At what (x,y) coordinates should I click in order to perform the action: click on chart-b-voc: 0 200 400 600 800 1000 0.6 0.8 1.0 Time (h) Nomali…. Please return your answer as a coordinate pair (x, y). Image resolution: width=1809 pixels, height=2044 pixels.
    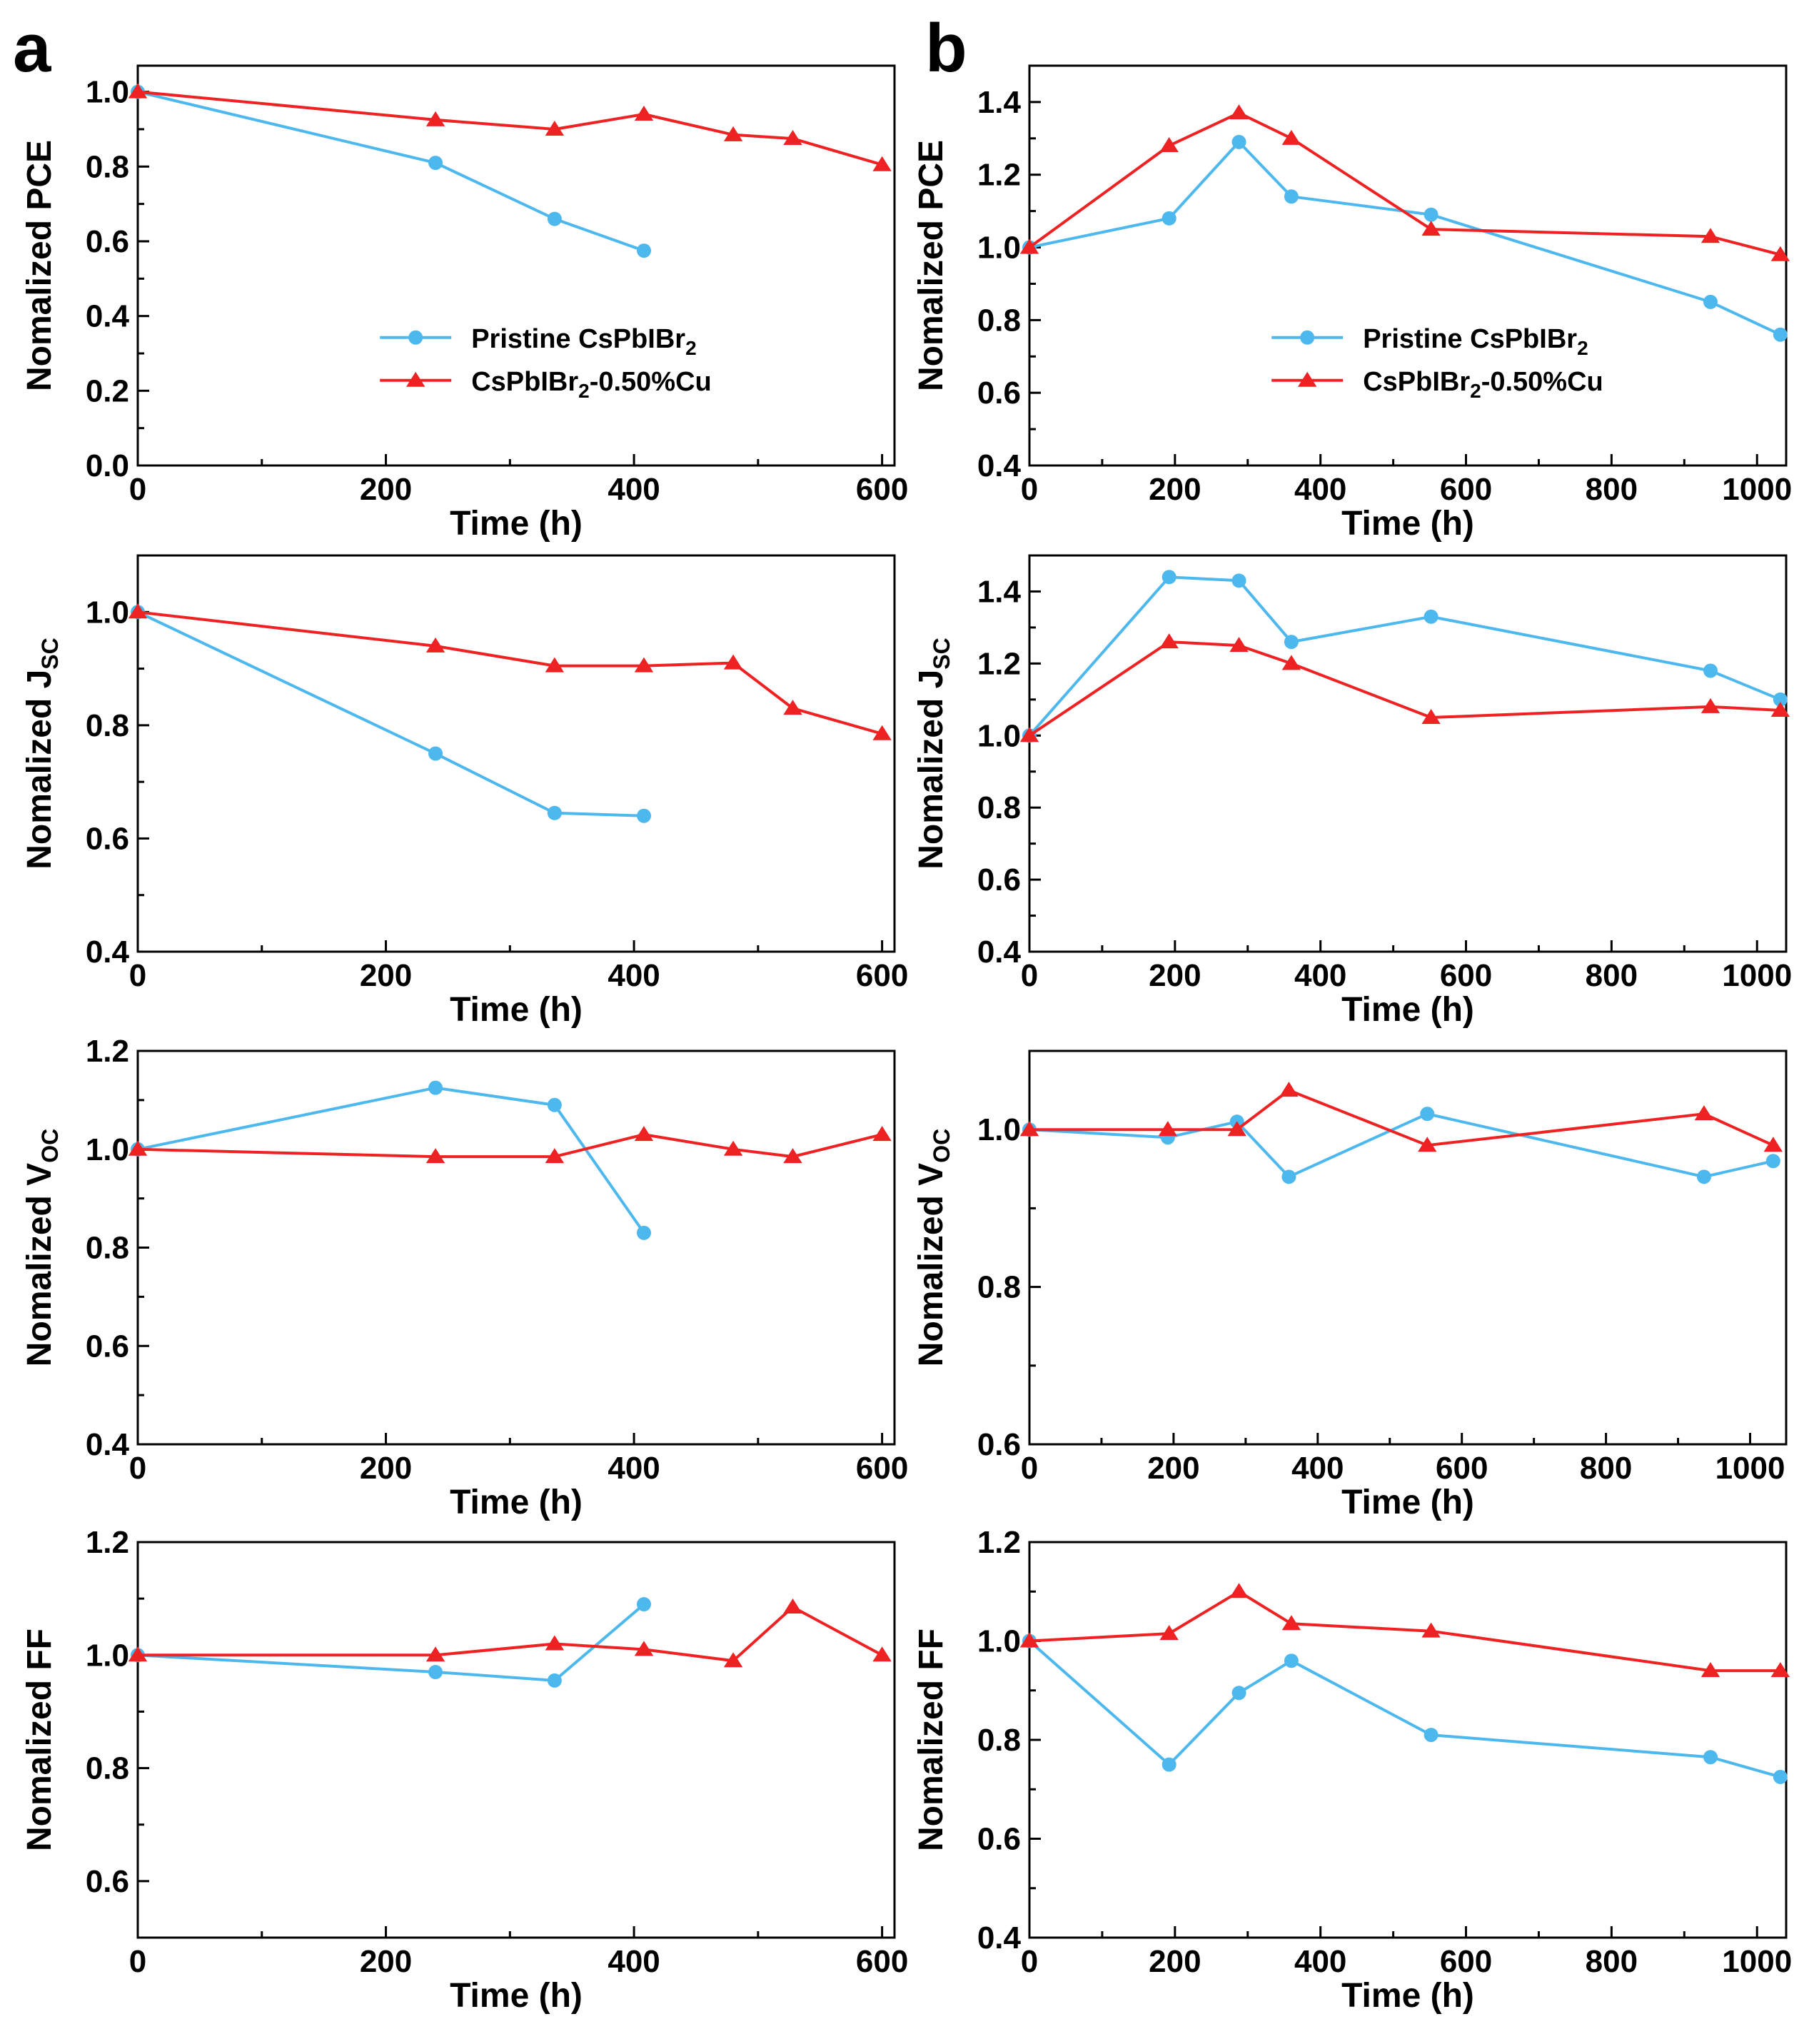
    Looking at the image, I should click on (1350, 1285).